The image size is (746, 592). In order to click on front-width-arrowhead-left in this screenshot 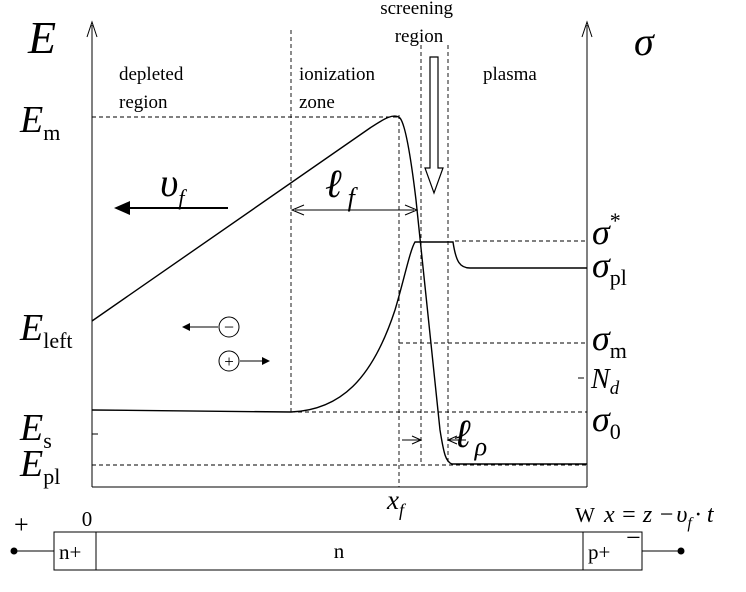, I will do `click(297, 210)`.